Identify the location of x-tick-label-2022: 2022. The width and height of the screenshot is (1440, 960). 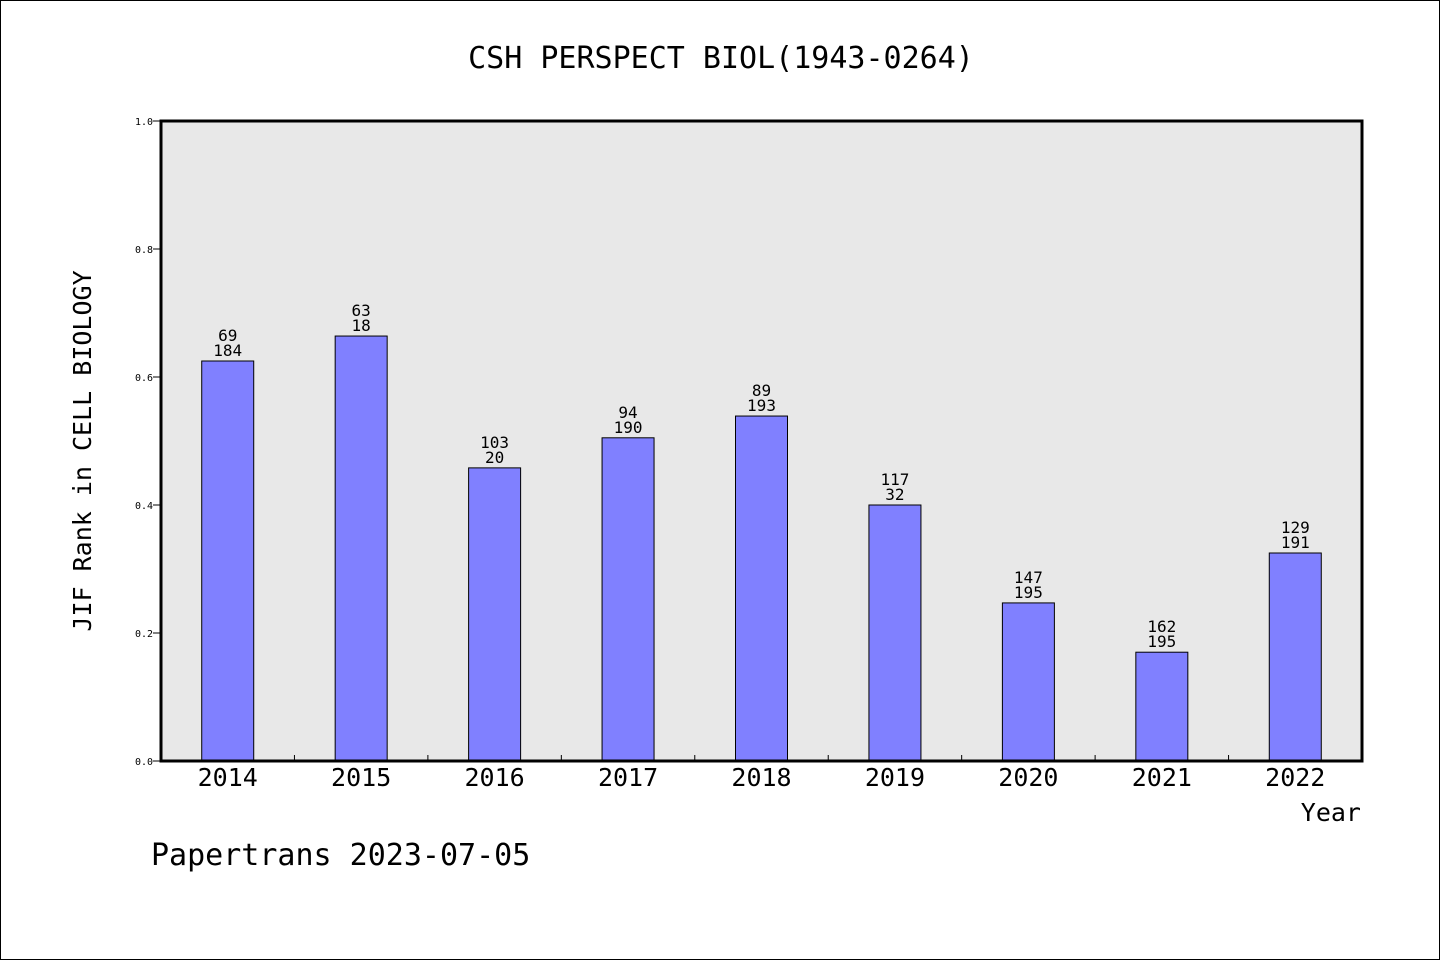
(1295, 777).